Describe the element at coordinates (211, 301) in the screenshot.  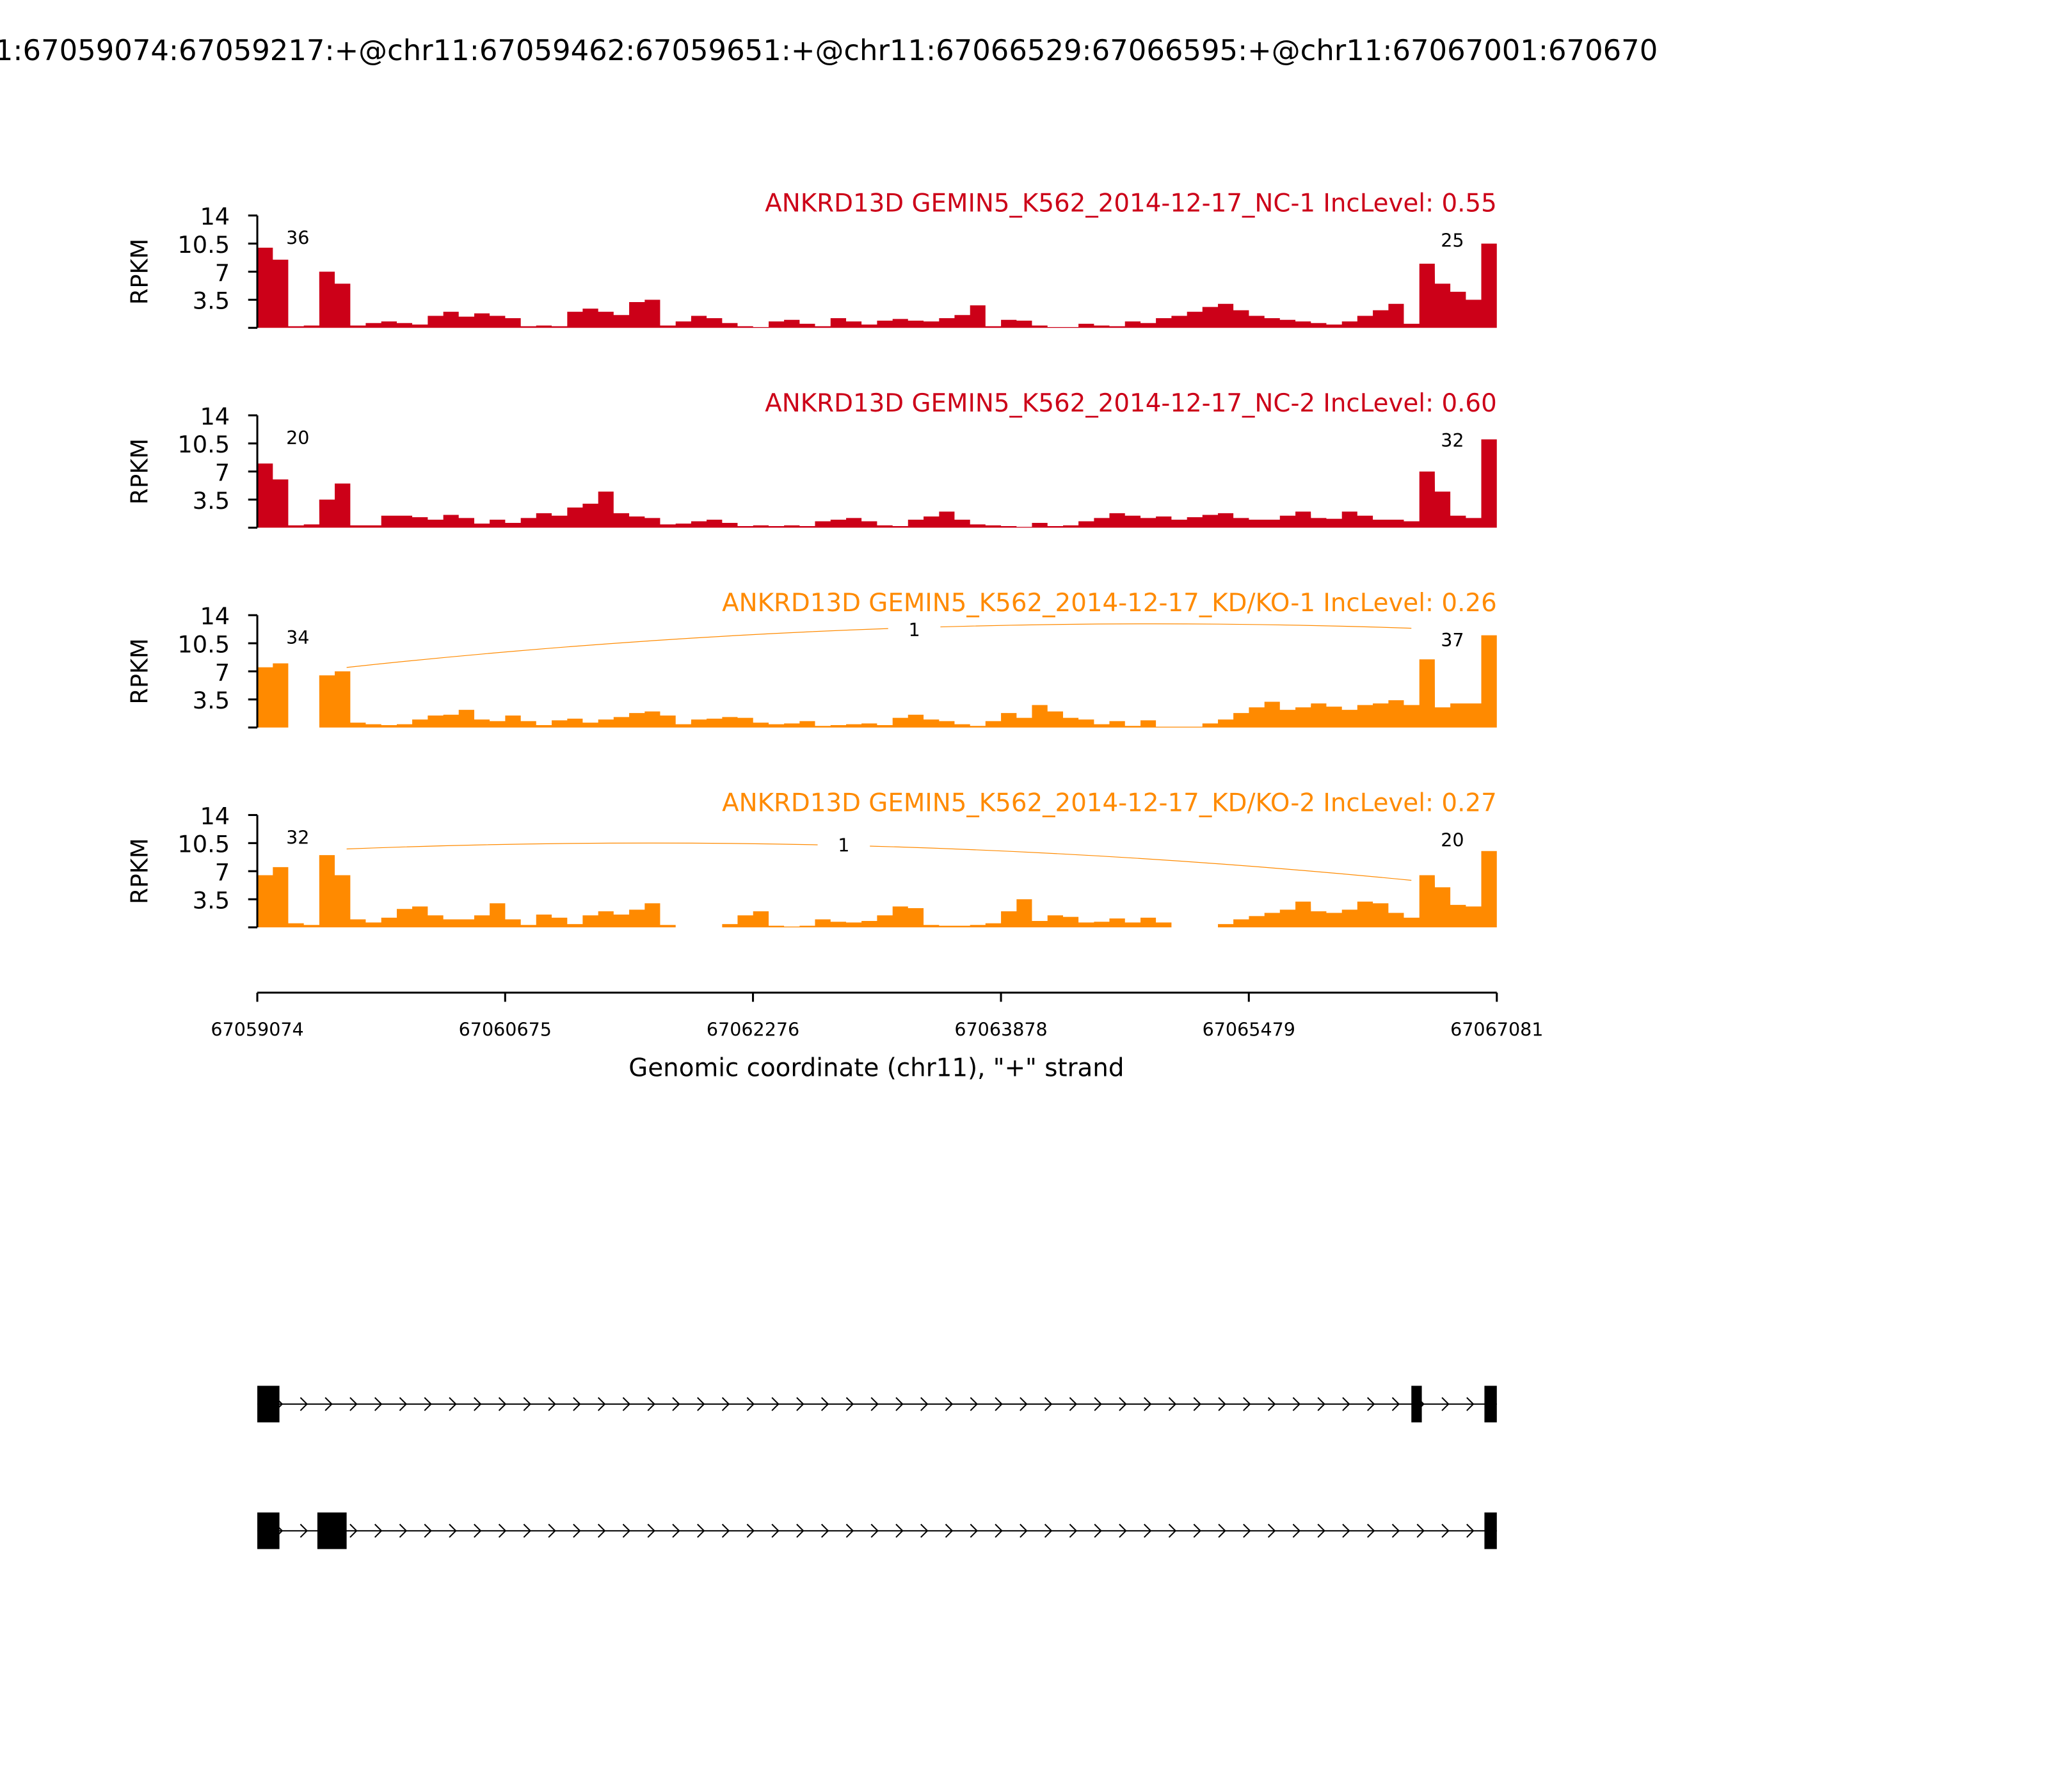
I see `y-tick-label: 3.5` at that location.